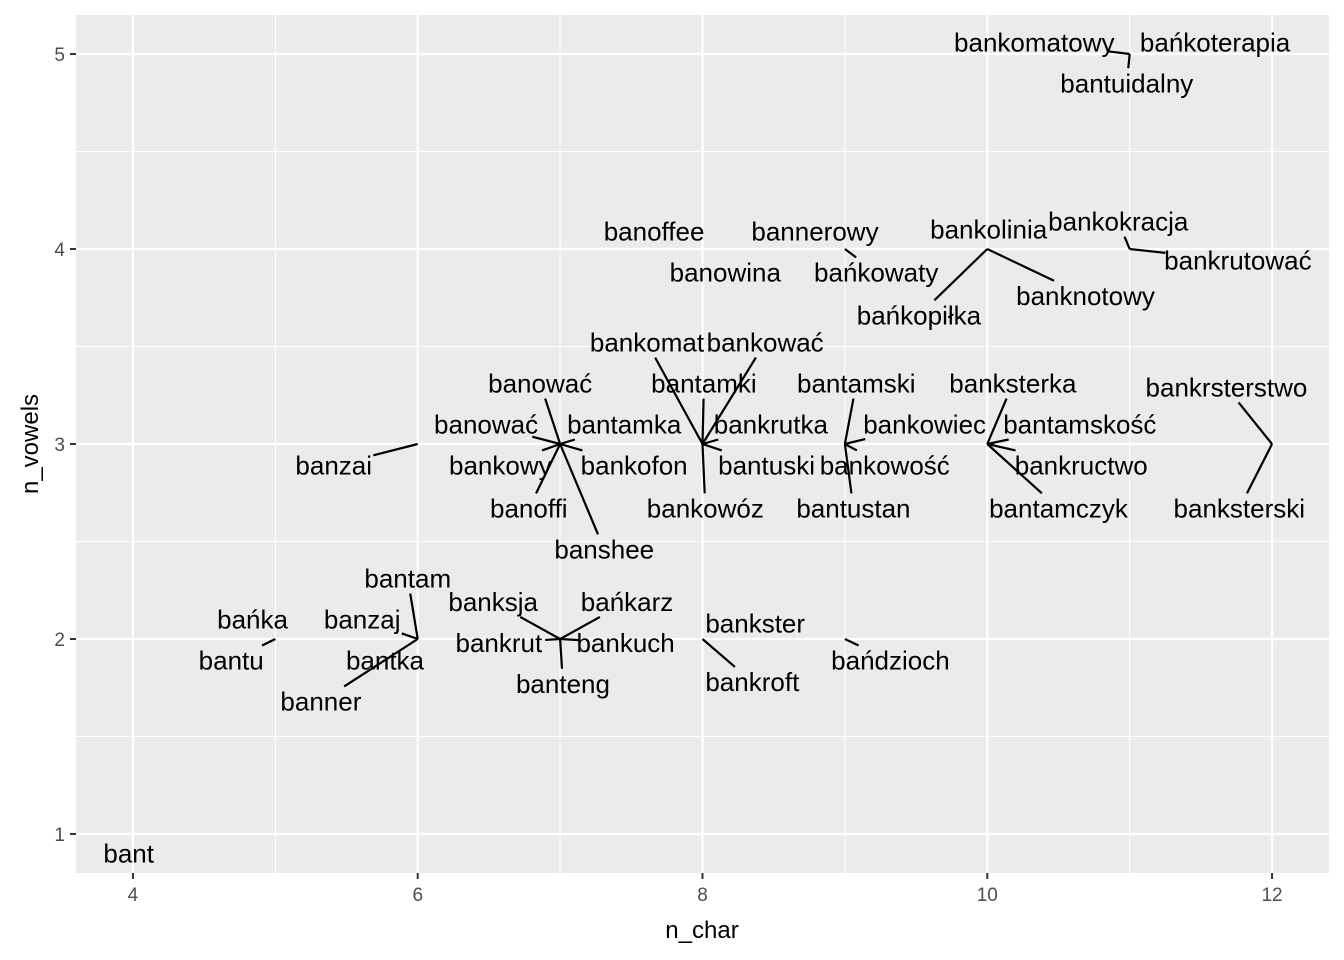 The height and width of the screenshot is (960, 1344). What do you see at coordinates (890, 660) in the screenshot?
I see `point-label: bańdzioch` at bounding box center [890, 660].